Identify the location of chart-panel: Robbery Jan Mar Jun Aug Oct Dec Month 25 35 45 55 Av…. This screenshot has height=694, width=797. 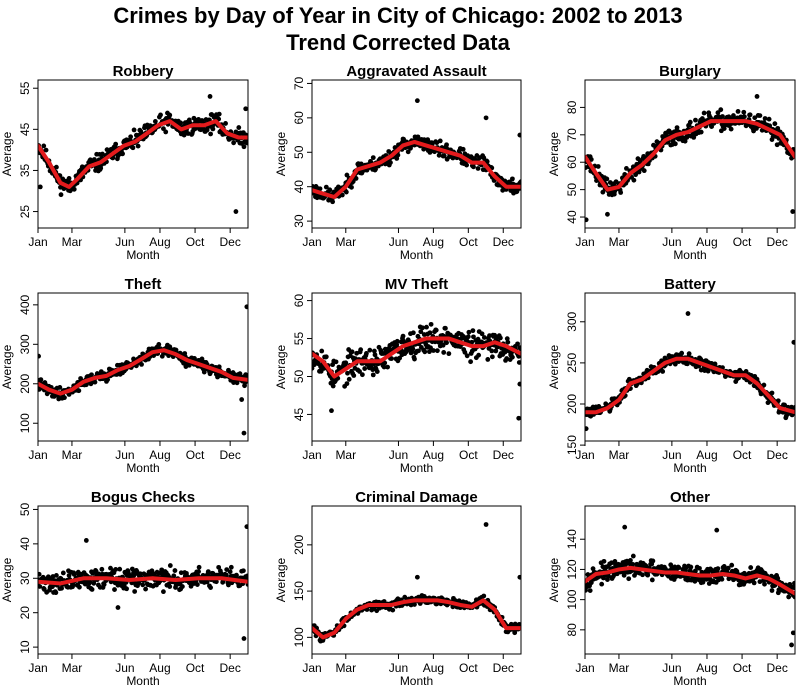
(124, 162).